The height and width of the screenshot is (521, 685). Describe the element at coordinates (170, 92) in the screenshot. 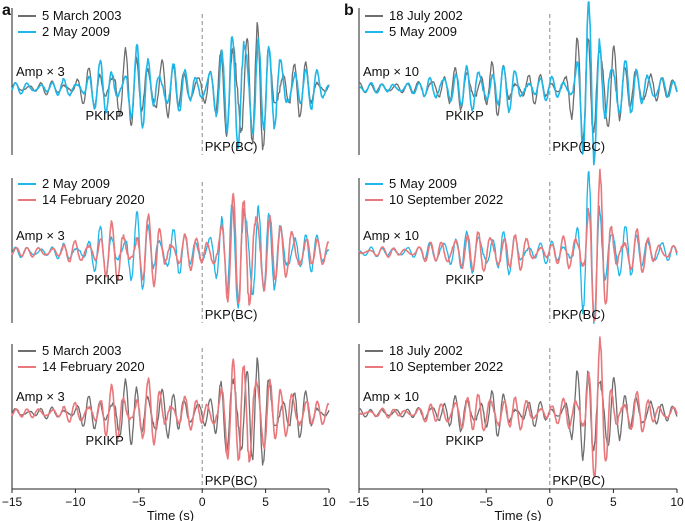

I see `waveform-2-may-2009` at that location.